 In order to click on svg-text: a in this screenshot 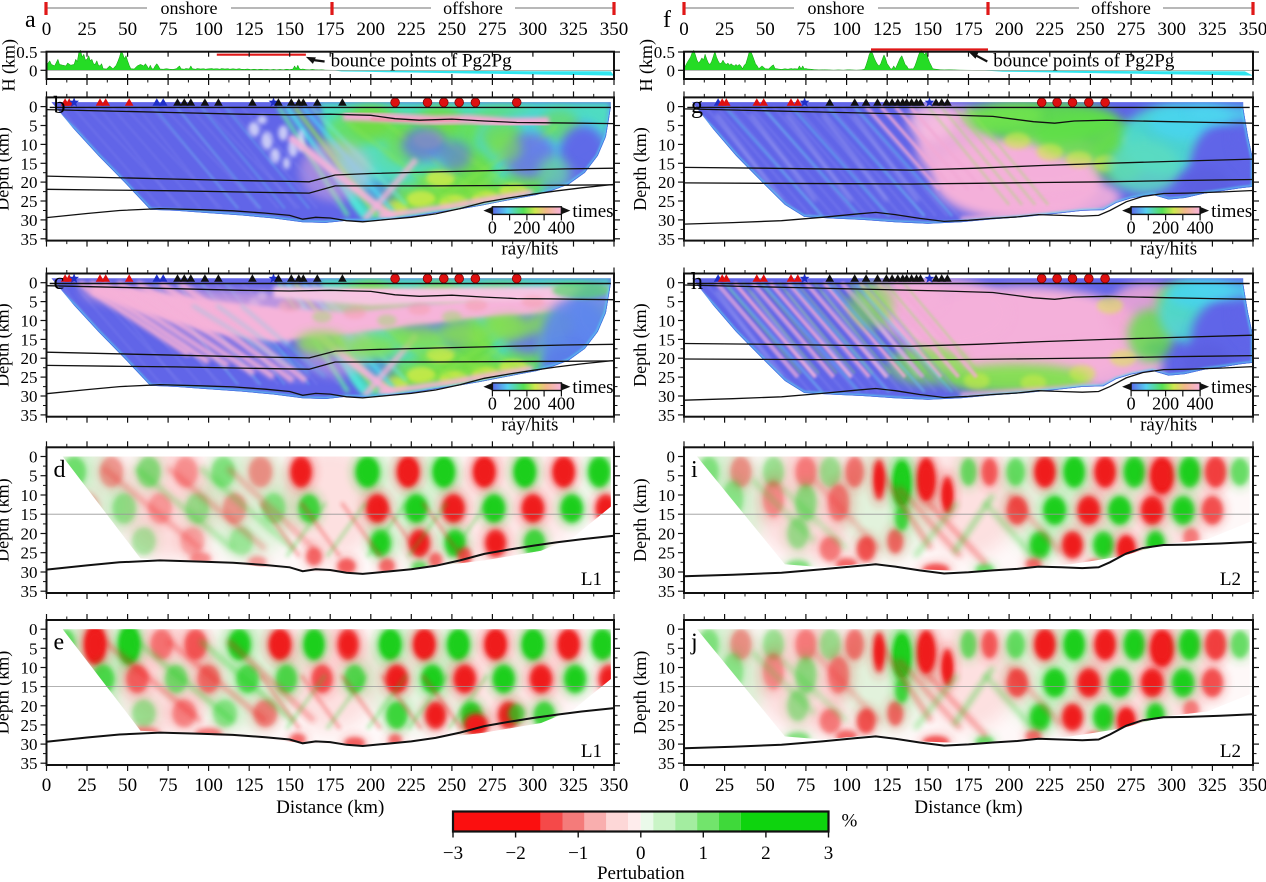, I will do `click(30, 20)`.